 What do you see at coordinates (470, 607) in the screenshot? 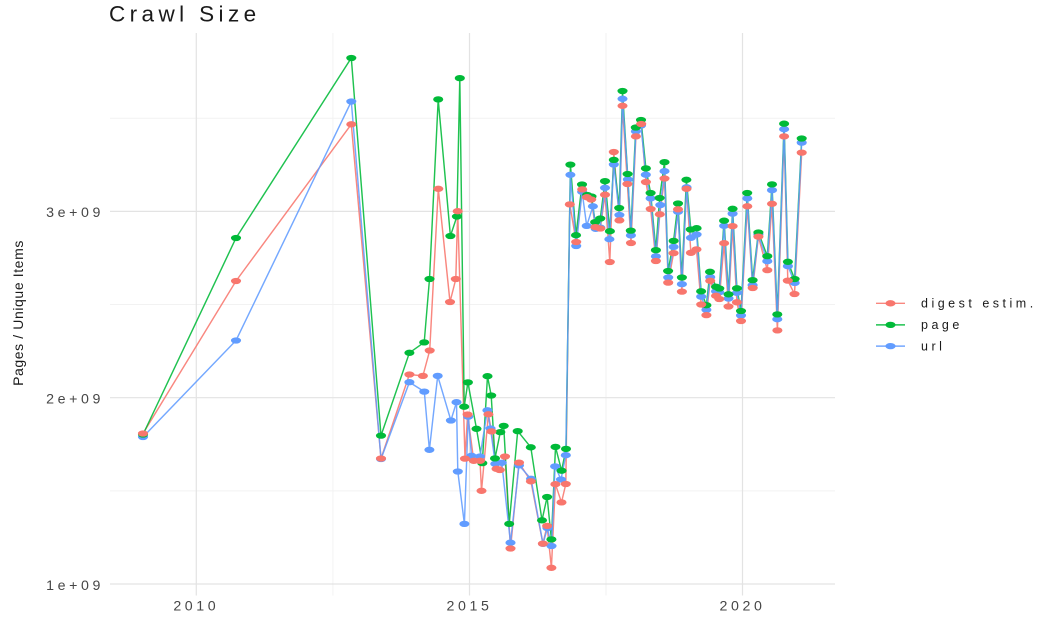
I see `svg-text: 2015` at bounding box center [470, 607].